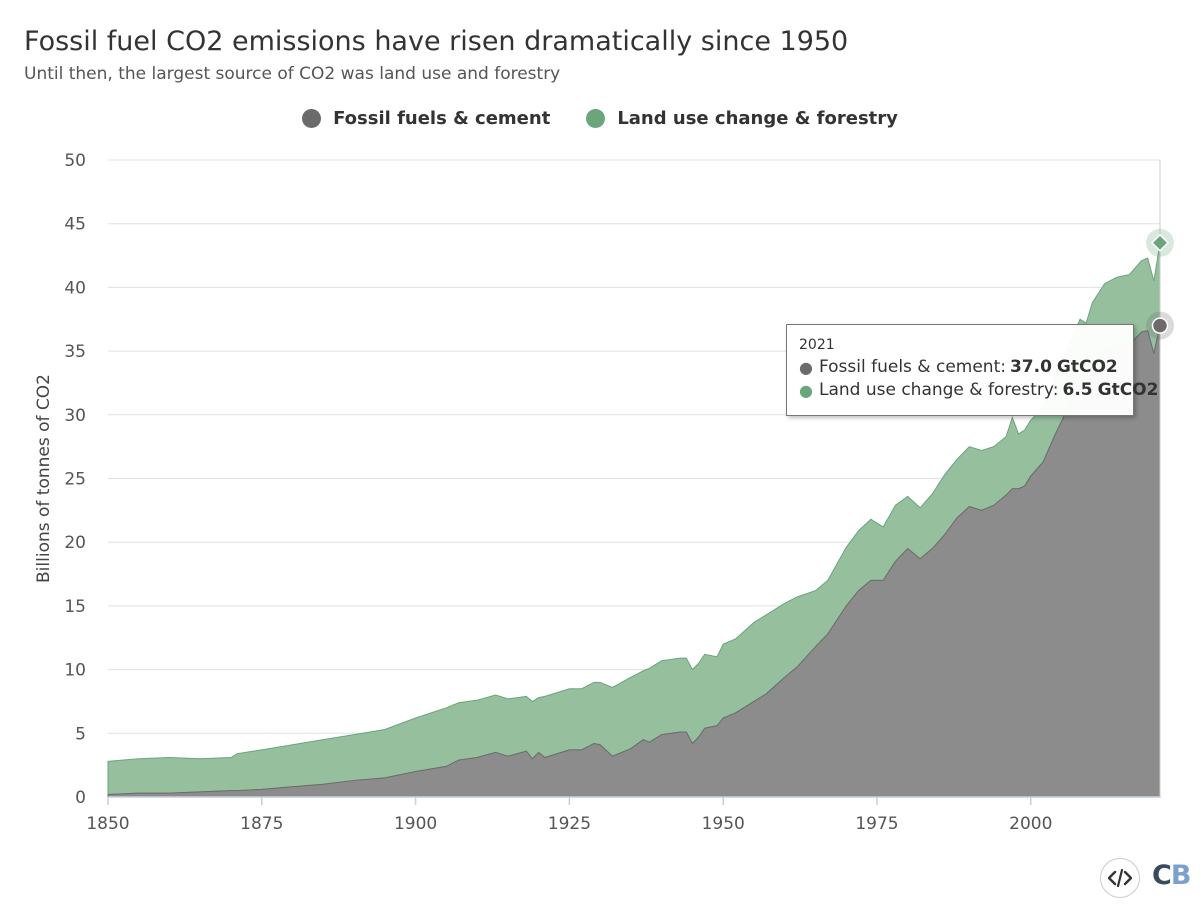 The image size is (1200, 914). What do you see at coordinates (1162, 875) in the screenshot?
I see `logo-letter-c: C` at bounding box center [1162, 875].